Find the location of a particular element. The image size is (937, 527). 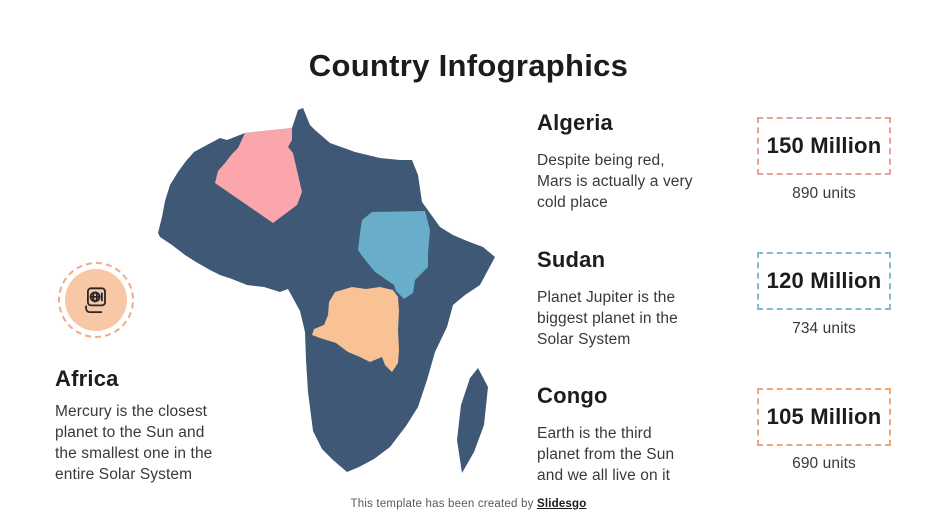

stat-value: 150 Million is located at coordinates (824, 145).